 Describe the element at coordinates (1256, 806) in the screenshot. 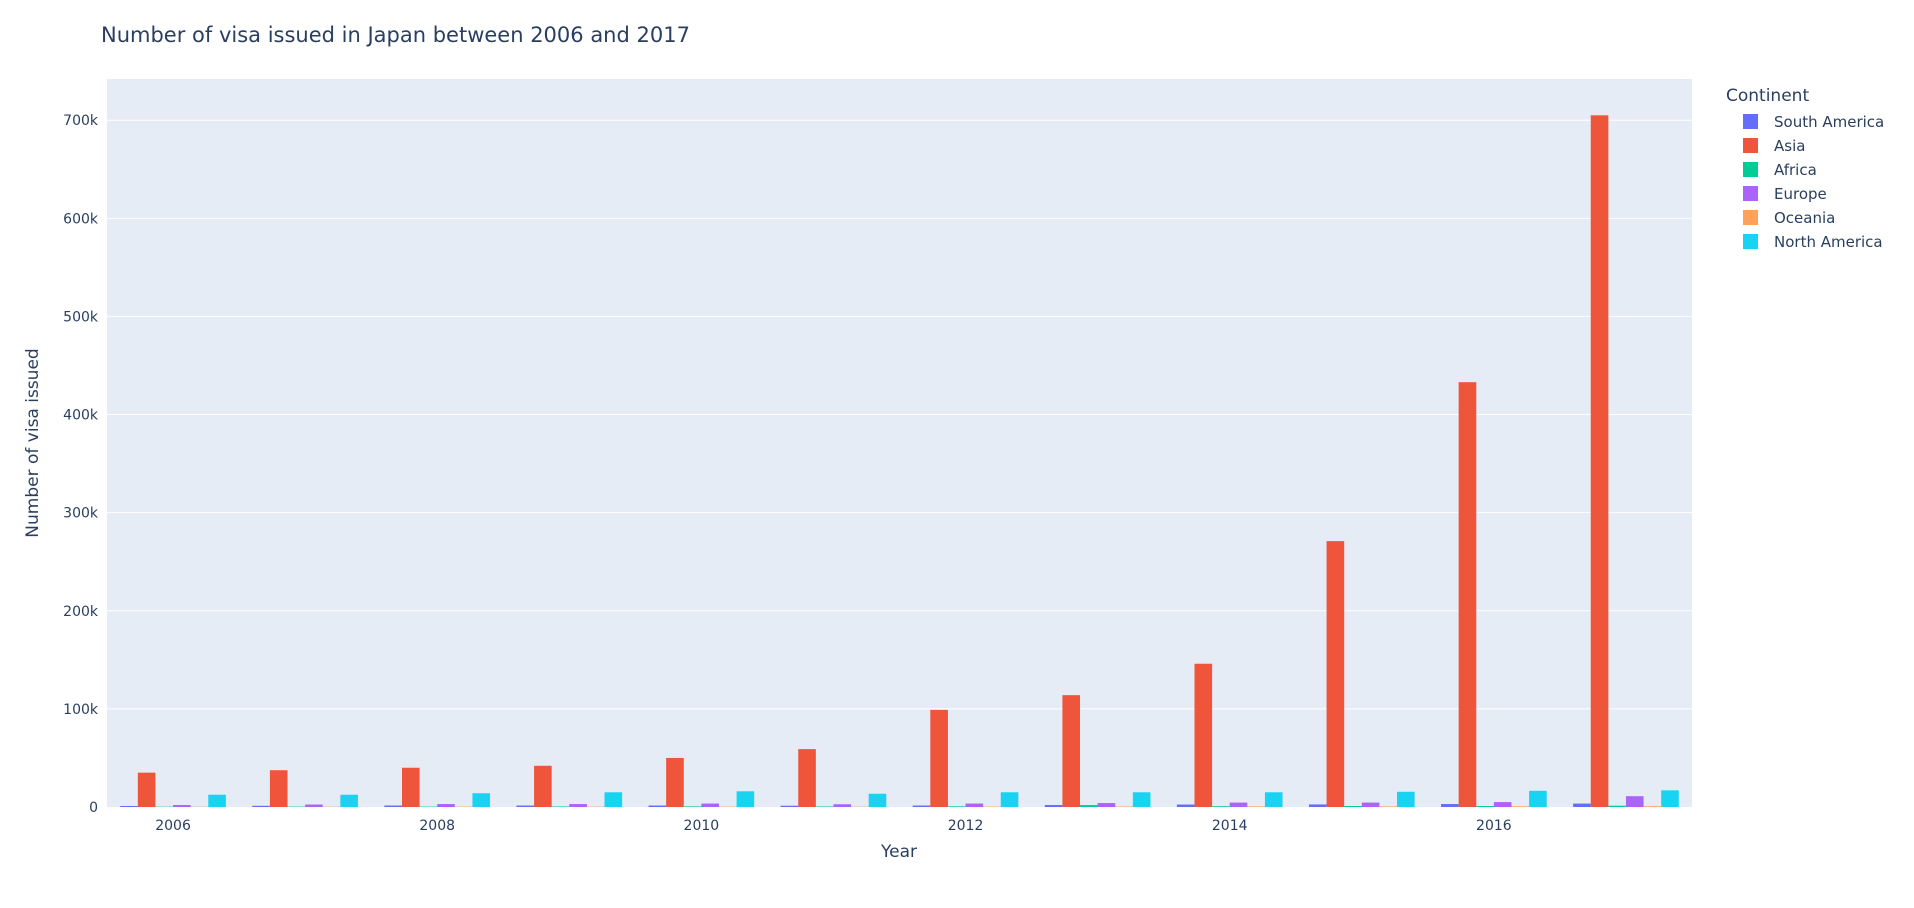

I see `bar-oceania-2014` at that location.